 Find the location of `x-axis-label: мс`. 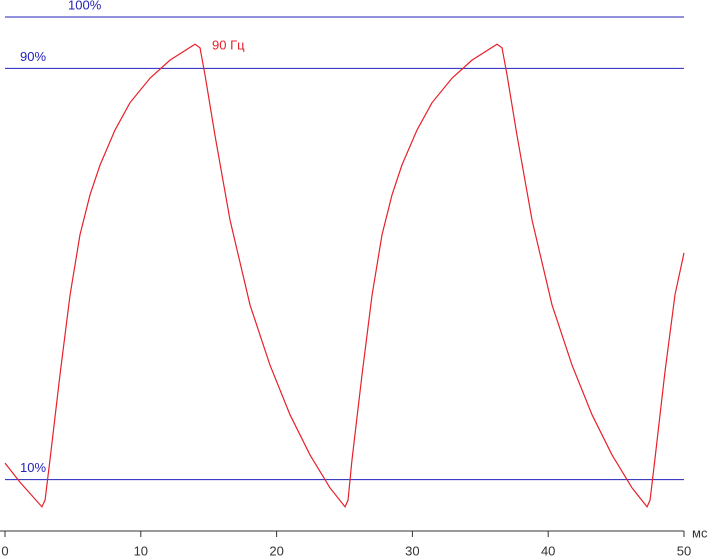

x-axis-label: мс is located at coordinates (700, 532).